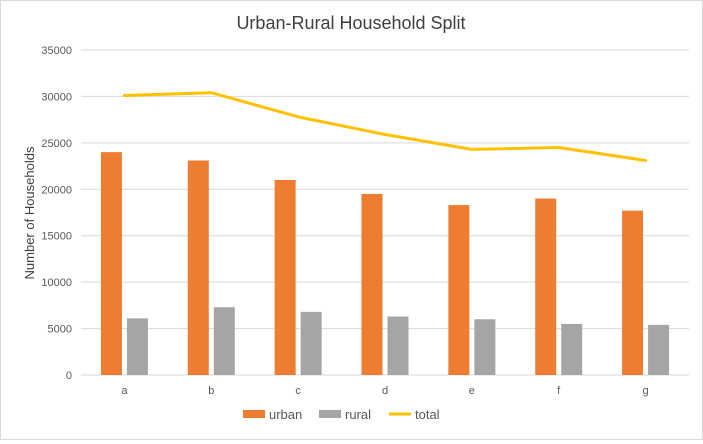 Image resolution: width=703 pixels, height=444 pixels. I want to click on x-tick-label: d, so click(385, 391).